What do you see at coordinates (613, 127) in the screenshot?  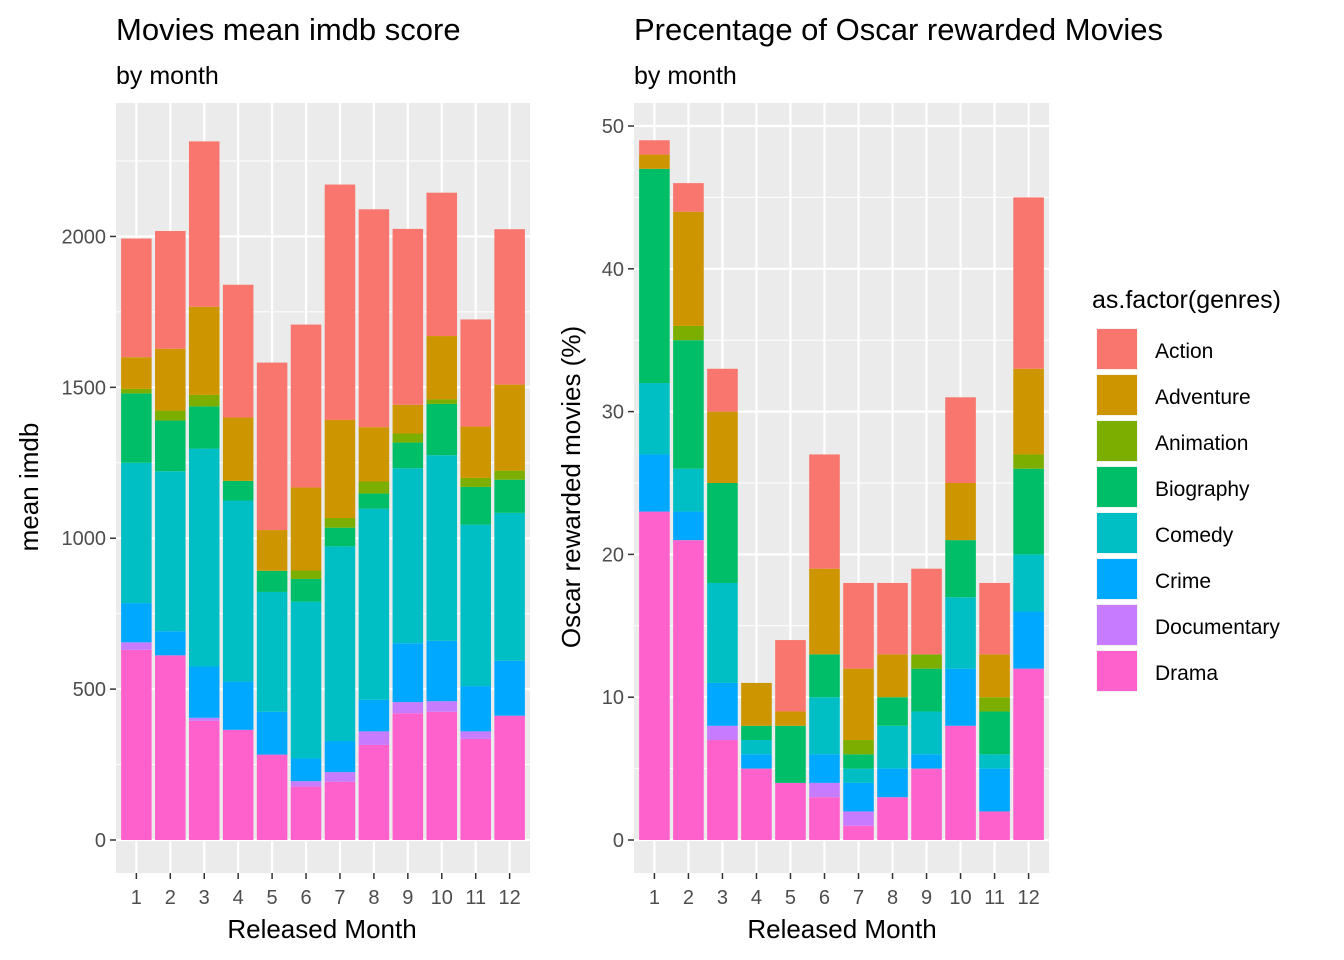 I see `oscar-y-tick-label: 50` at bounding box center [613, 127].